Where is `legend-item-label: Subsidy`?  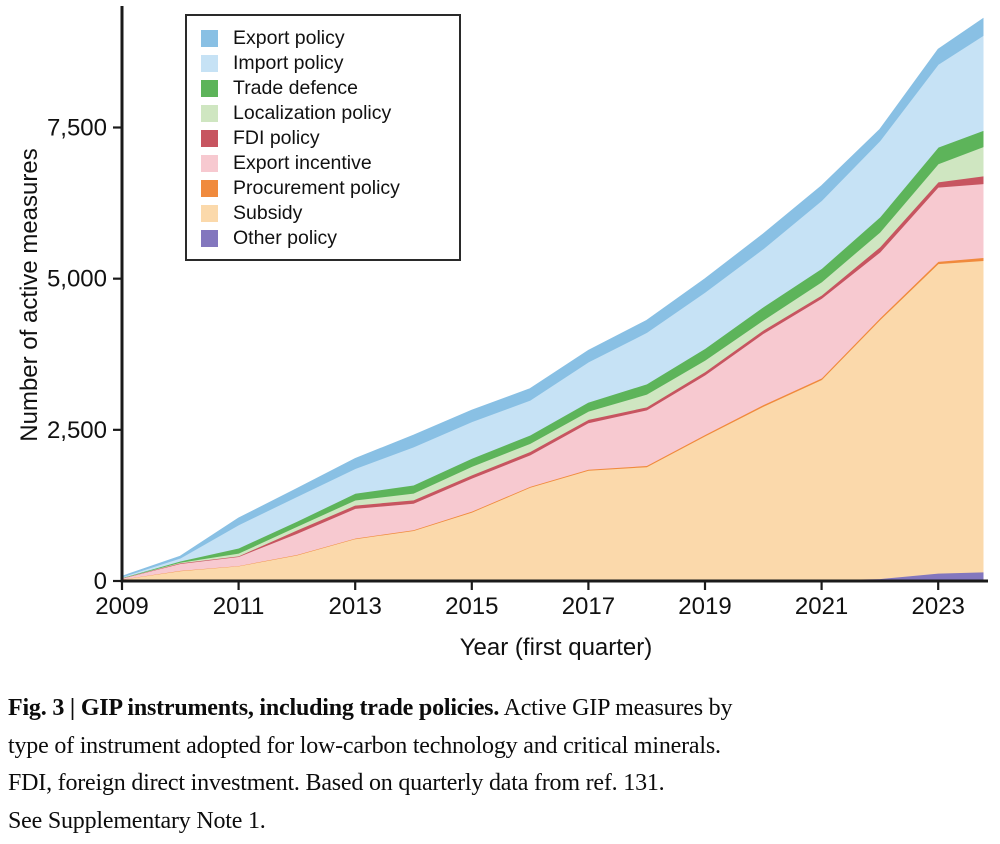 legend-item-label: Subsidy is located at coordinates (268, 213).